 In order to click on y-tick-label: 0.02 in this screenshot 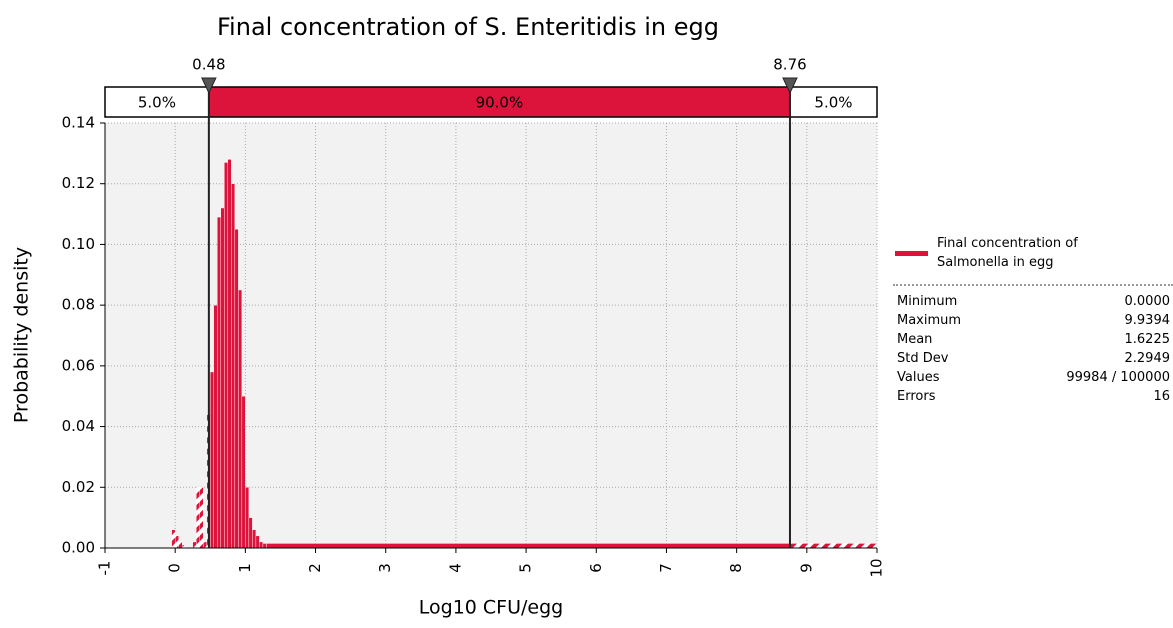, I will do `click(78, 487)`.